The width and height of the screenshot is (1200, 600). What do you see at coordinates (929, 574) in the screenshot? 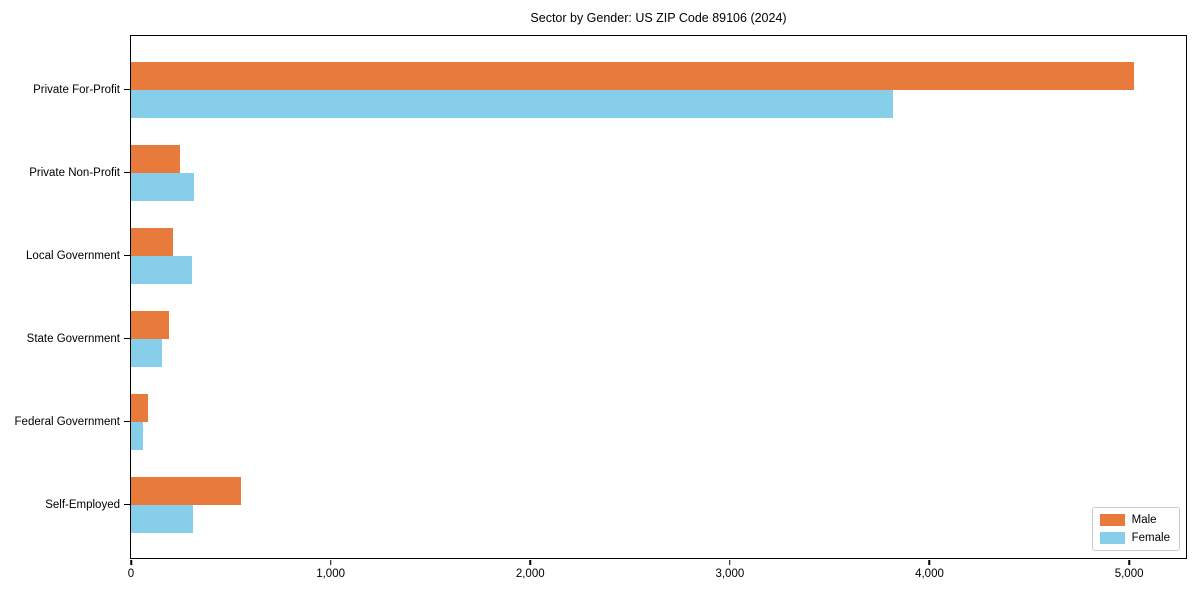
I see `x-tick-label: 4,000` at bounding box center [929, 574].